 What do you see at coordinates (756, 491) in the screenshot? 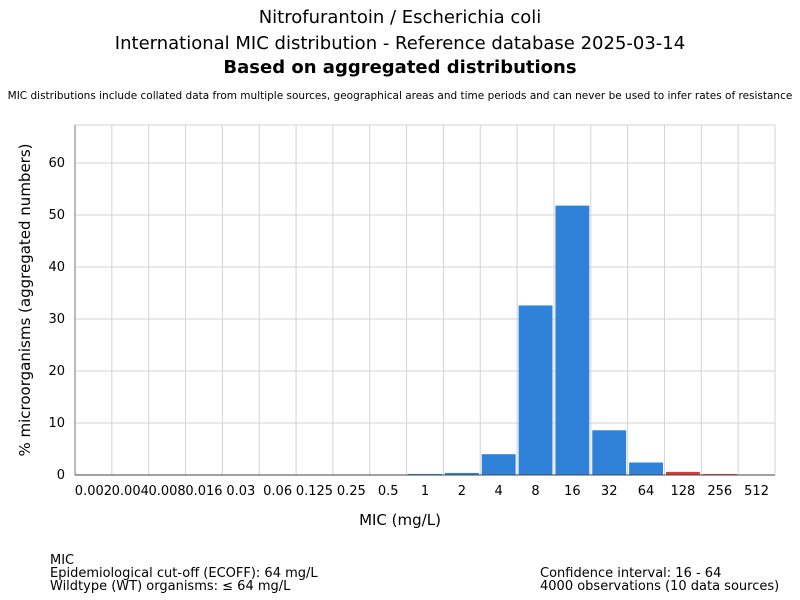
I see `x-tick-label: 512` at bounding box center [756, 491].